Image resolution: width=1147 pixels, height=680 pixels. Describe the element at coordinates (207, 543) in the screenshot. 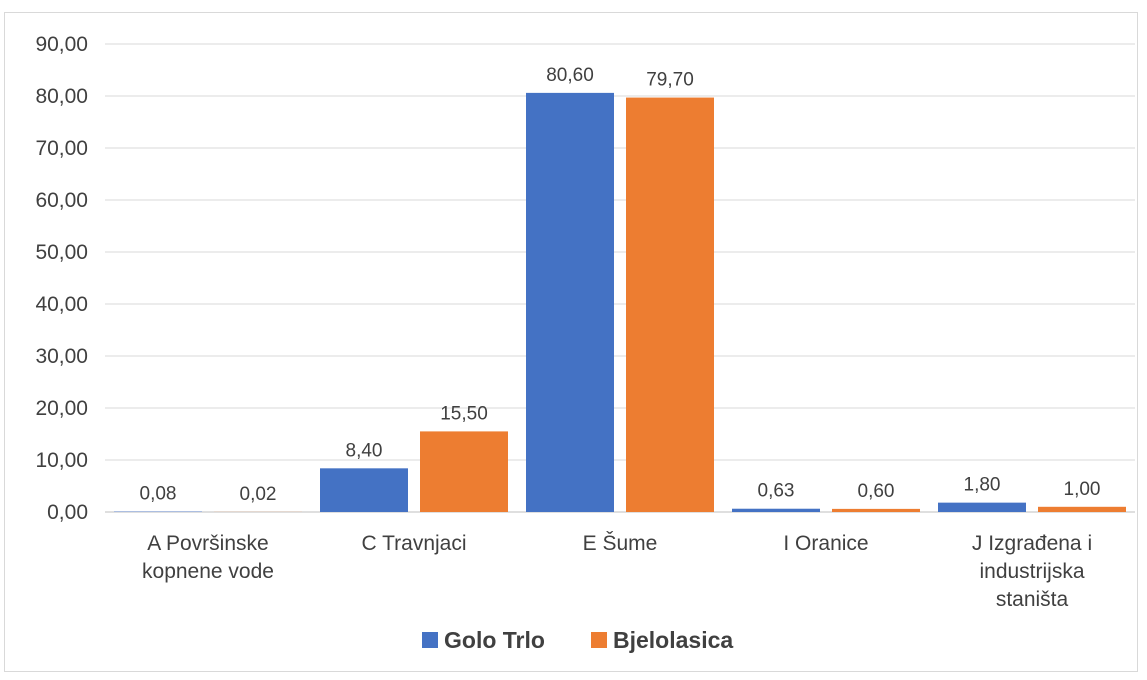

I see `x-category-label: A Površinske` at that location.